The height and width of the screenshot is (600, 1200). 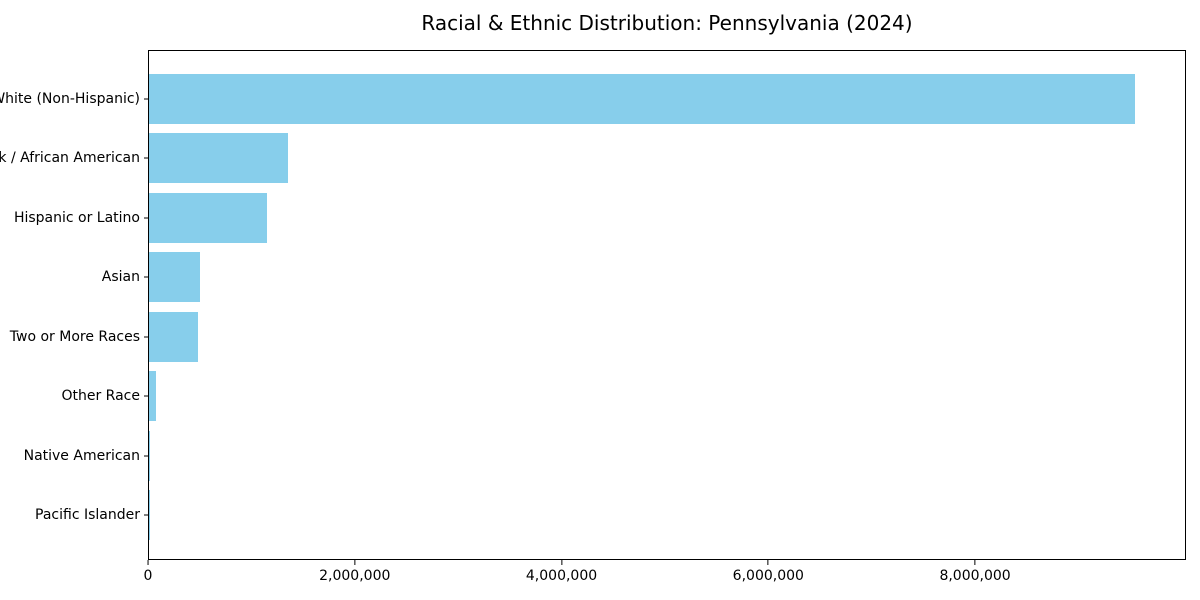 I want to click on x-tick-label: 0, so click(x=148, y=576).